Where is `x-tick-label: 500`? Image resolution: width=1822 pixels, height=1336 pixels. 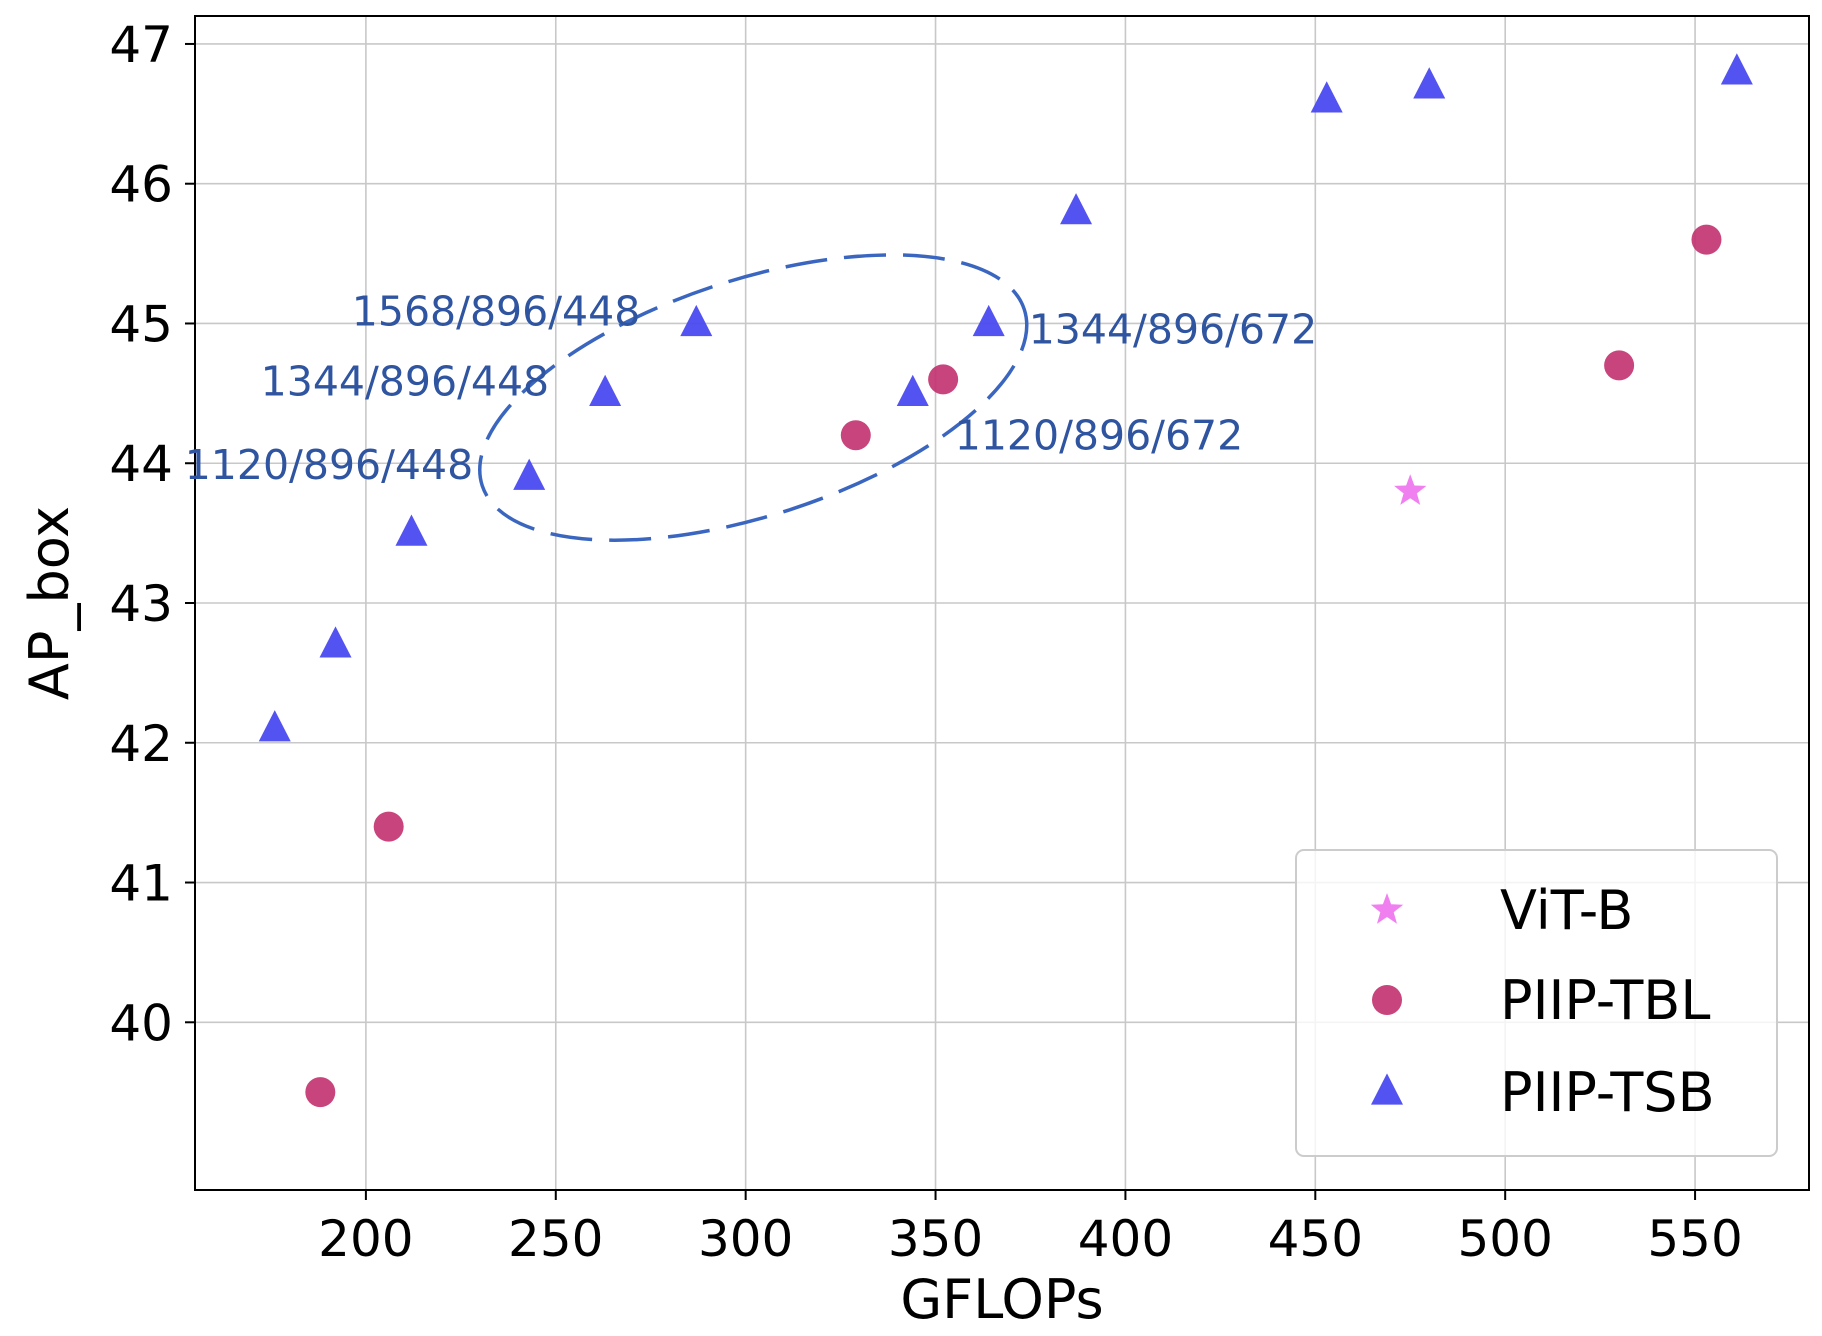 x-tick-label: 500 is located at coordinates (1504, 1239).